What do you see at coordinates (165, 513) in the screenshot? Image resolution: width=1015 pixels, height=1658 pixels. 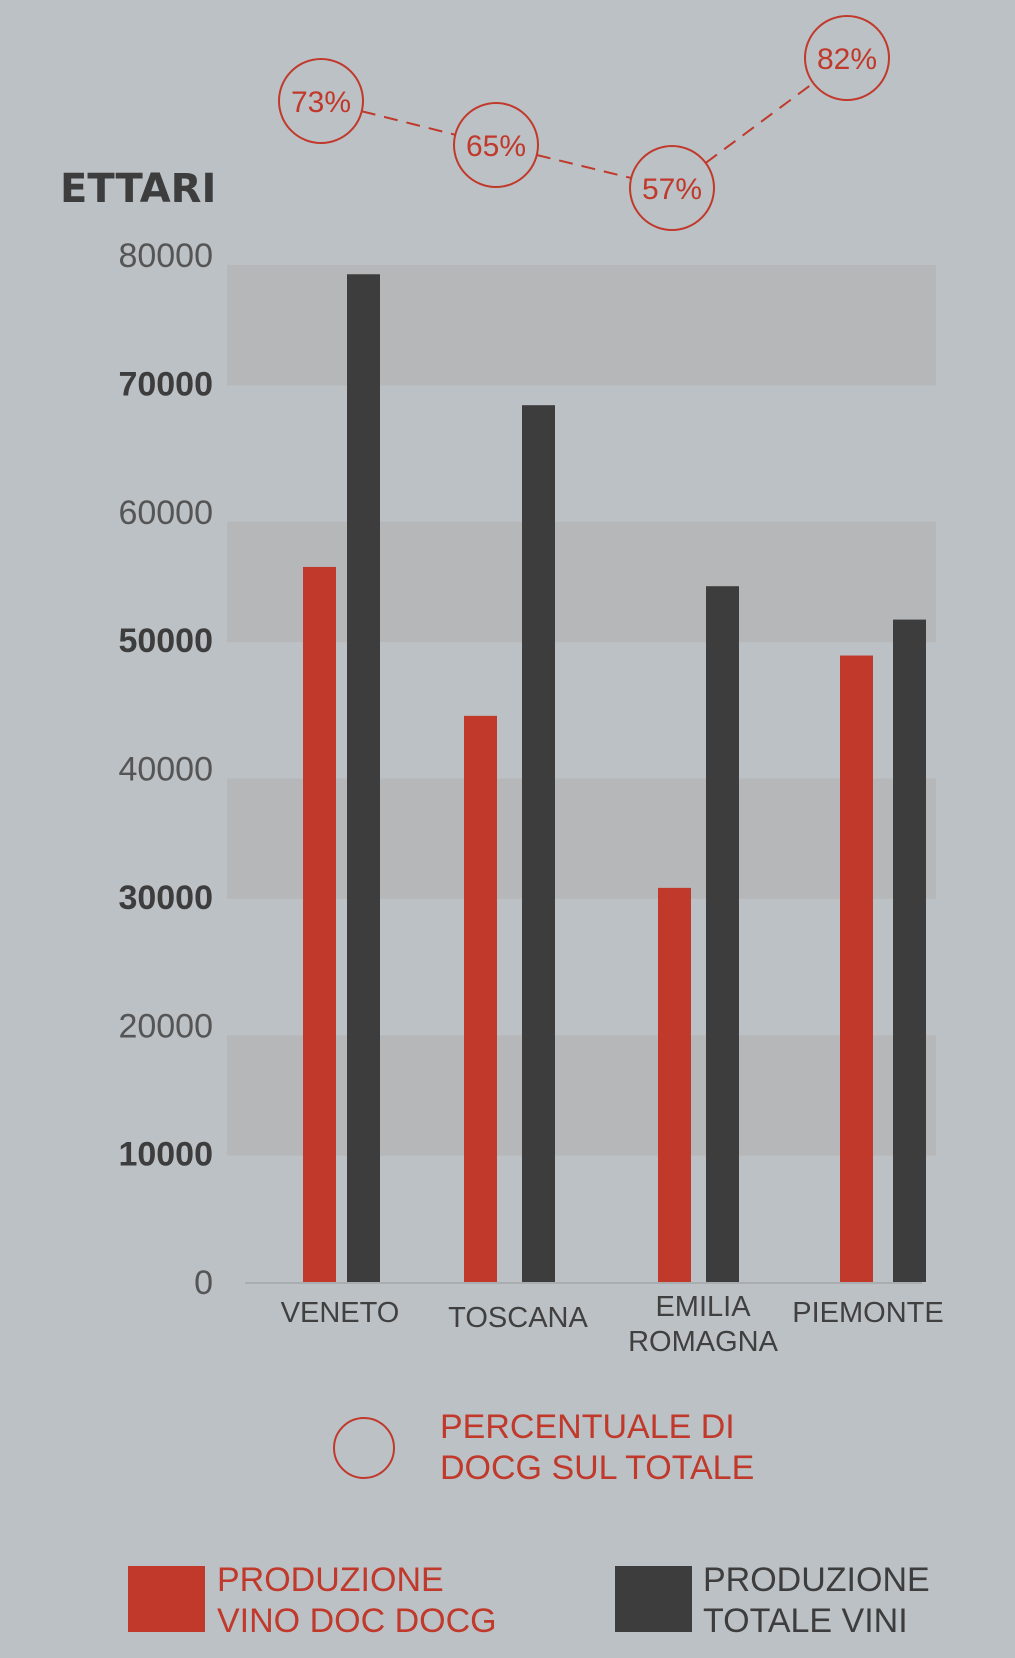 I see `y-tick-label: 60000` at bounding box center [165, 513].